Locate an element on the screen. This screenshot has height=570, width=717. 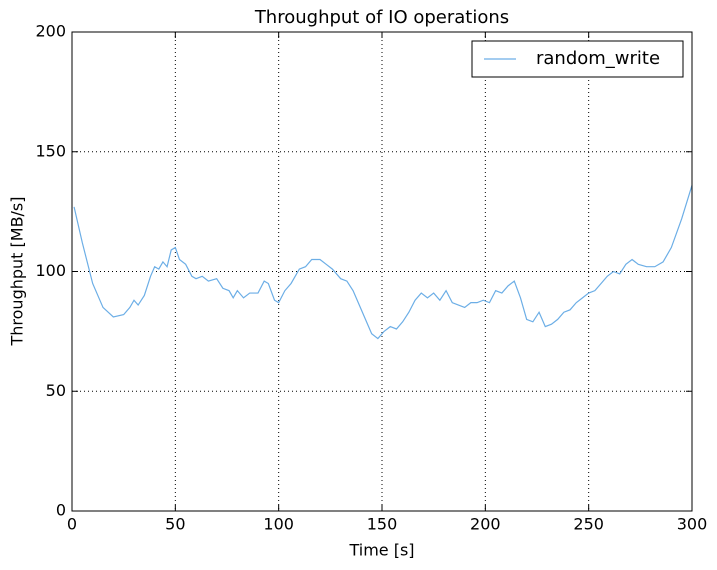
x-tick-label: 250 is located at coordinates (588, 524).